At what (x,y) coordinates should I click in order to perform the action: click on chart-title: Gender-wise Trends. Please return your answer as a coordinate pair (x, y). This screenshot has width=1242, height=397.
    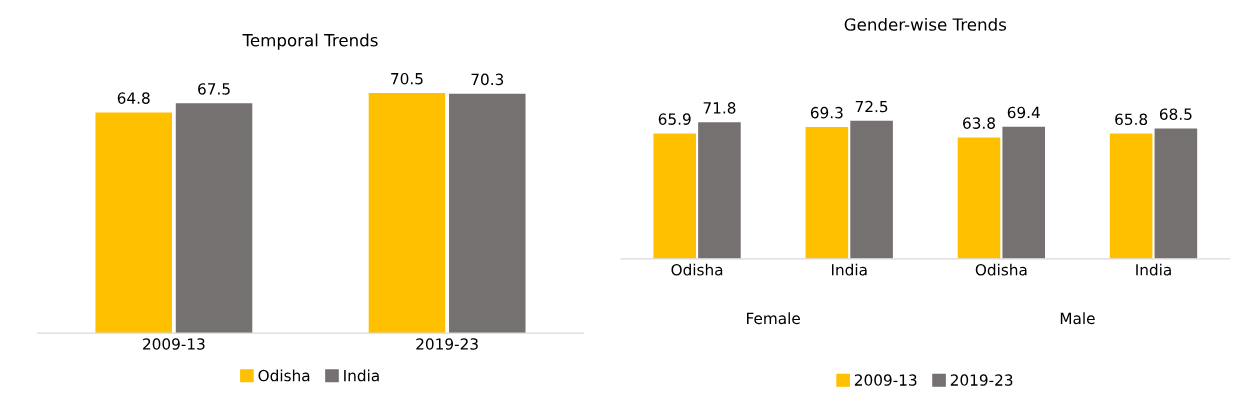
    Looking at the image, I should click on (925, 24).